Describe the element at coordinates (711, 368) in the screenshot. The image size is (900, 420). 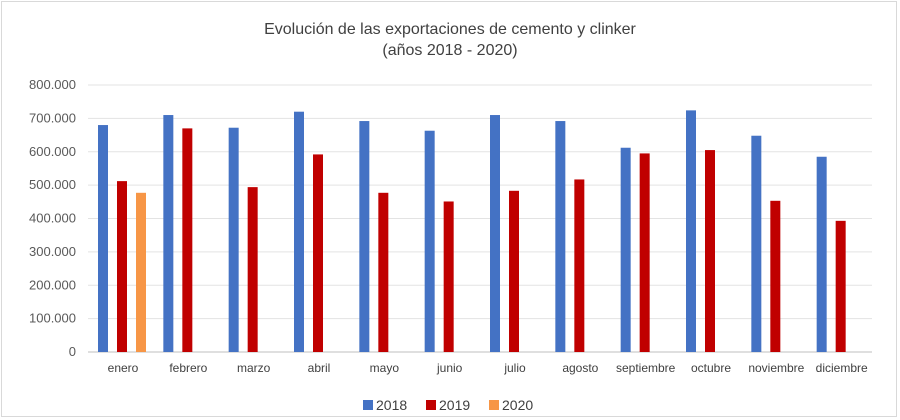
I see `x-category-label: octubre` at that location.